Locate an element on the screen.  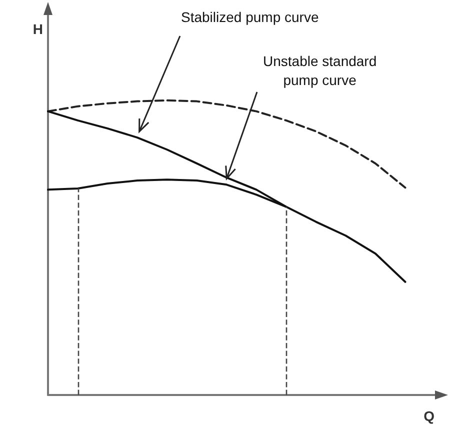
text: Stabilized pump curve is located at coordinates (250, 17).